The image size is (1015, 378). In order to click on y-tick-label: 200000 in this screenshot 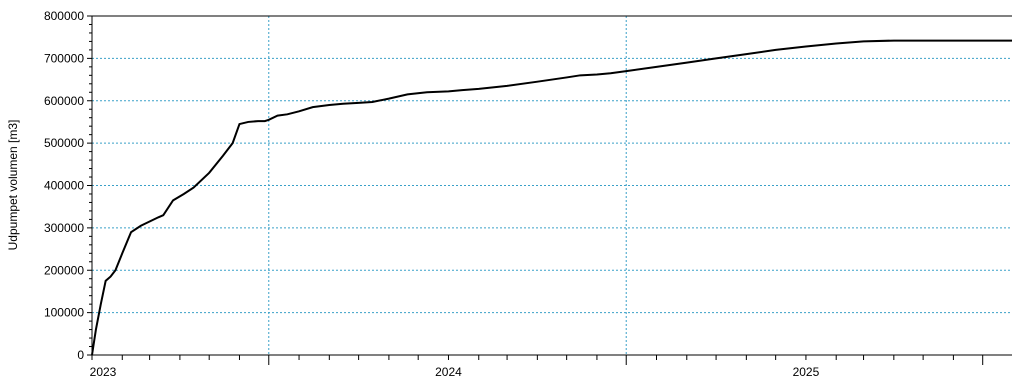, I will do `click(64, 270)`.